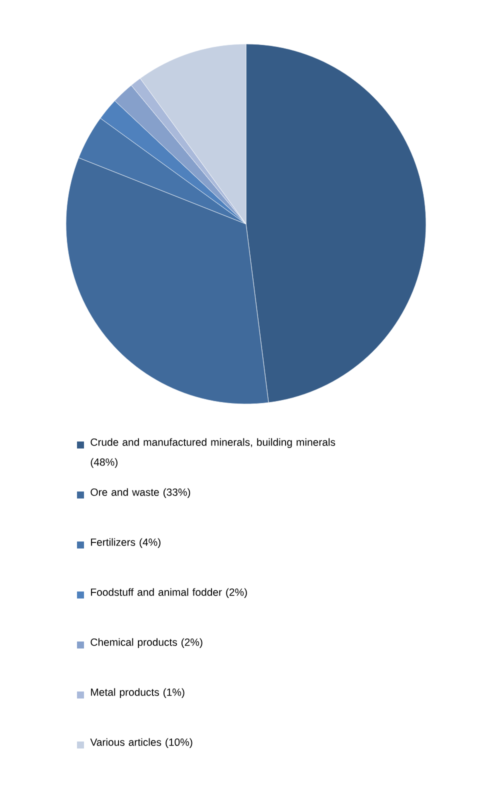  Describe the element at coordinates (213, 453) in the screenshot. I see `legend-label: Crude and manufactured minerals, building minerals (48%)` at that location.